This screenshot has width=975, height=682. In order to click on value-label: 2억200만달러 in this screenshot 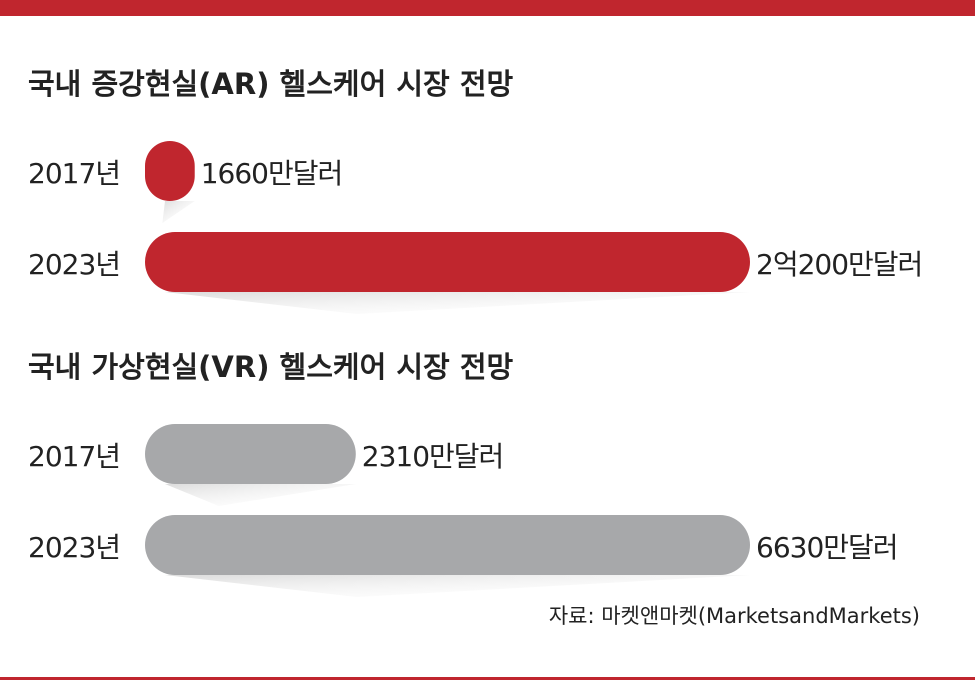, I will do `click(839, 264)`.